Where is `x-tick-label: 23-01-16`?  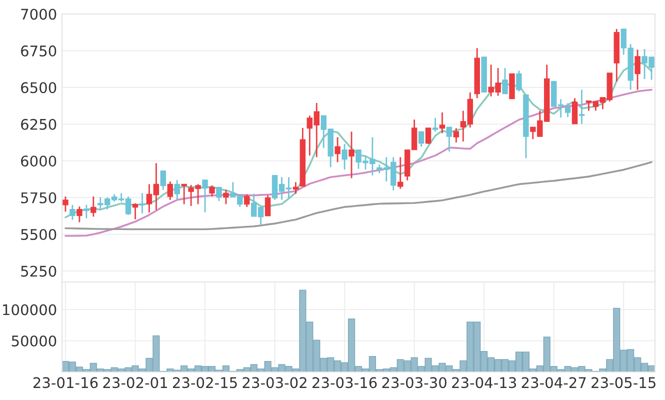 x-tick-label: 23-01-16 is located at coordinates (65, 382).